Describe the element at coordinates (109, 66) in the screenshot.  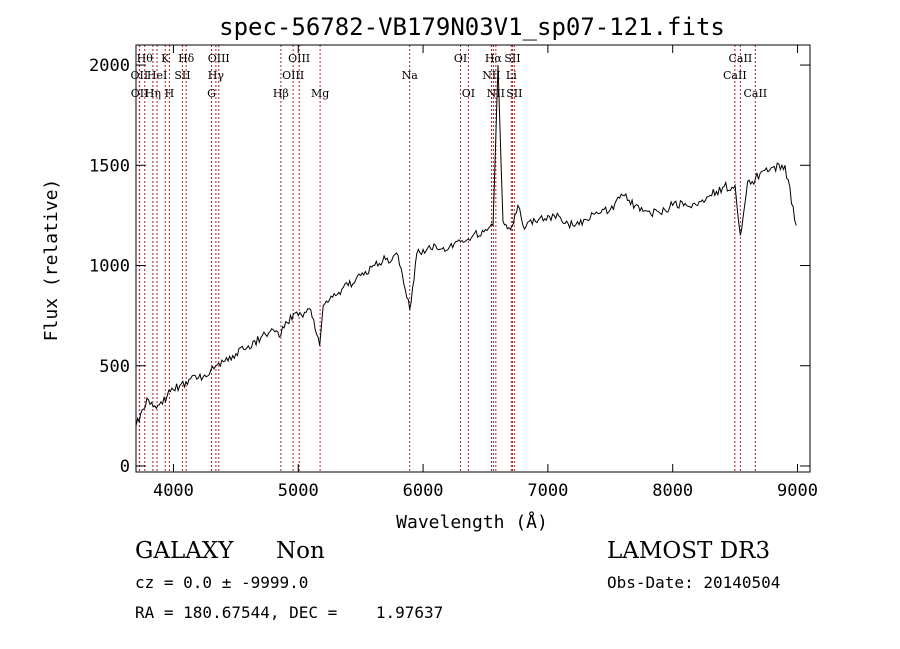
I see `y-tick-label: 2000` at that location.